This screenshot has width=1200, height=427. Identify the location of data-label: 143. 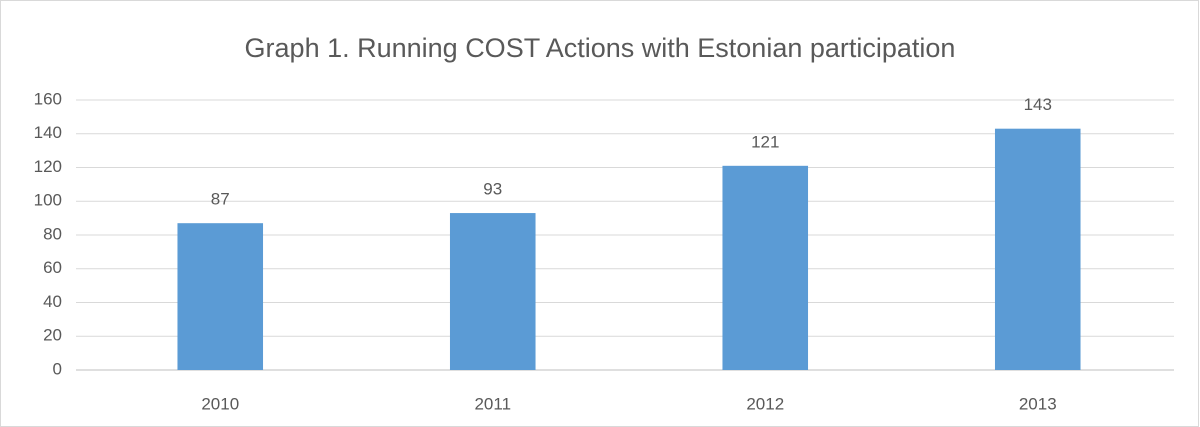
(1038, 104).